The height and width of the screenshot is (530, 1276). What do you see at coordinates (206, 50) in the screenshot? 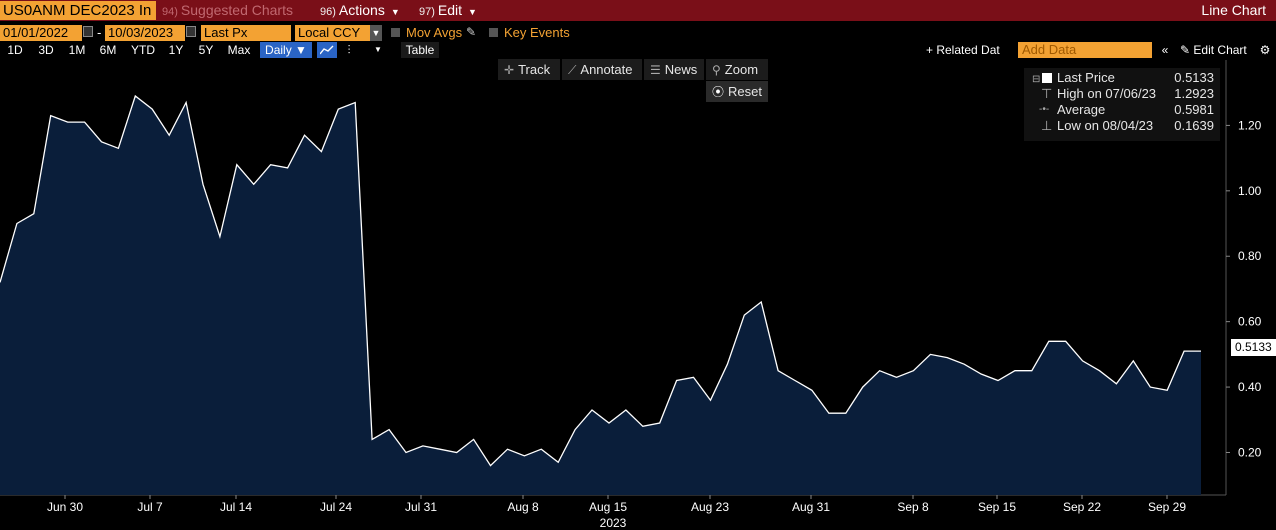
I see `range-5y-button: 5Y` at bounding box center [206, 50].